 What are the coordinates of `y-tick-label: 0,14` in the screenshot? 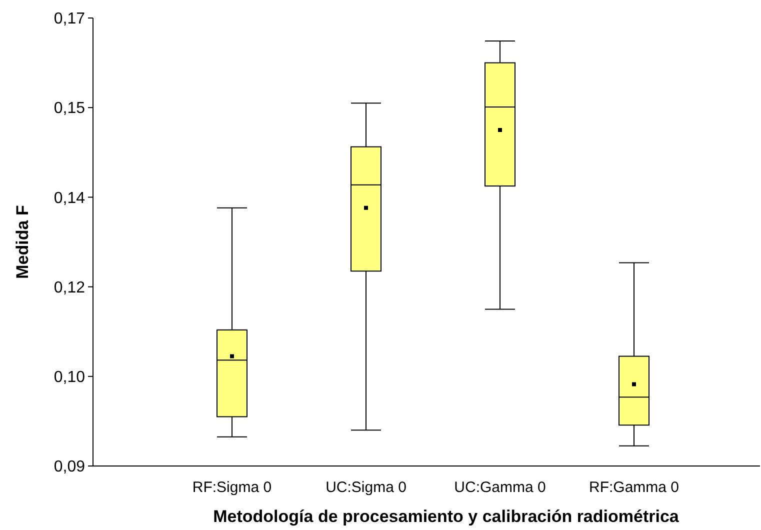 It's located at (70, 198).